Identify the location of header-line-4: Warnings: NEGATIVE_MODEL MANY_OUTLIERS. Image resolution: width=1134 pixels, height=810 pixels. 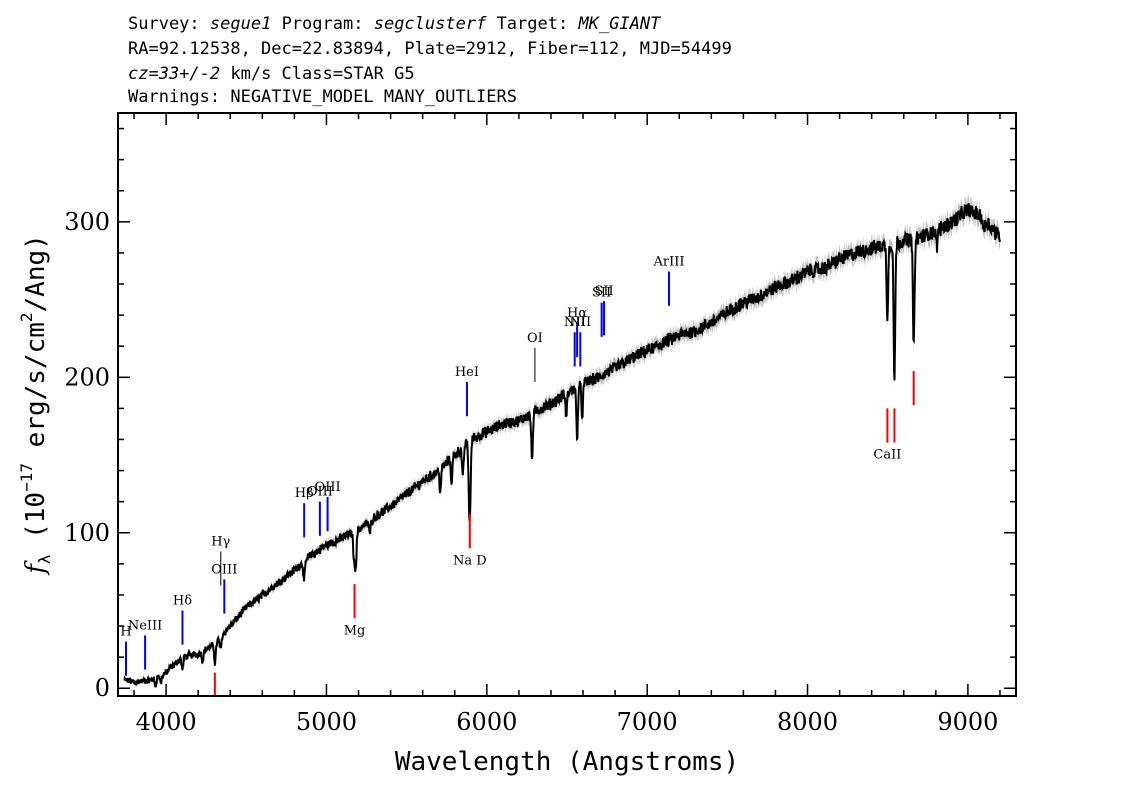
(322, 97).